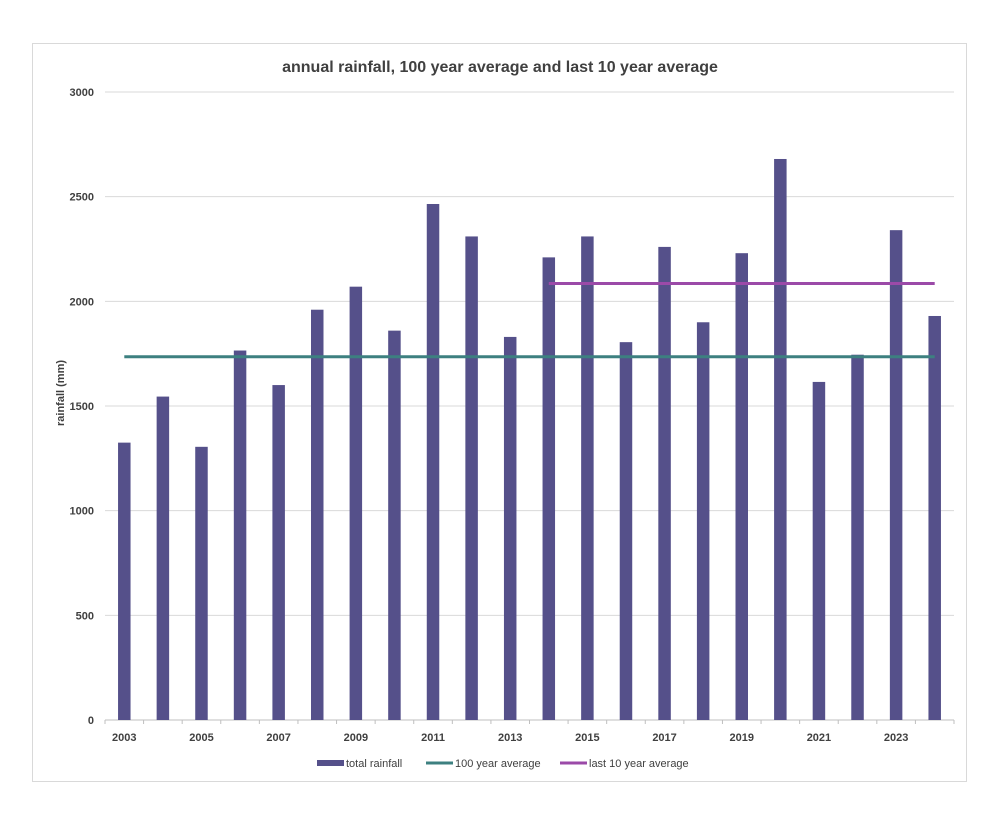  Describe the element at coordinates (741, 487) in the screenshot. I see `bar-2019` at that location.